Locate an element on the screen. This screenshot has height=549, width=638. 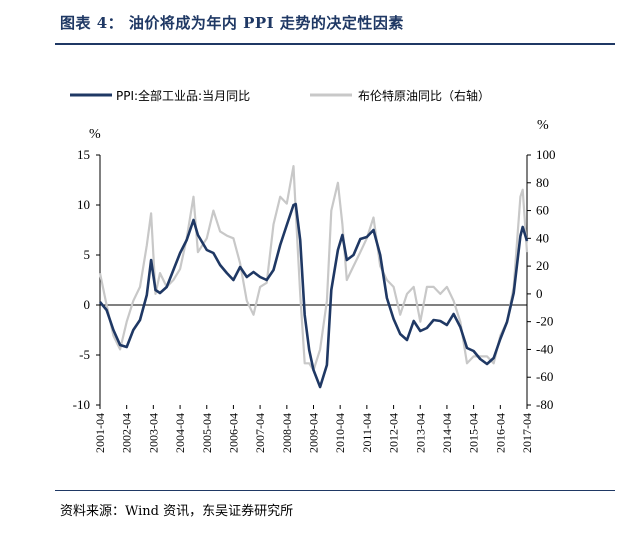
x-tick-label: 2009-04 is located at coordinates (314, 433).